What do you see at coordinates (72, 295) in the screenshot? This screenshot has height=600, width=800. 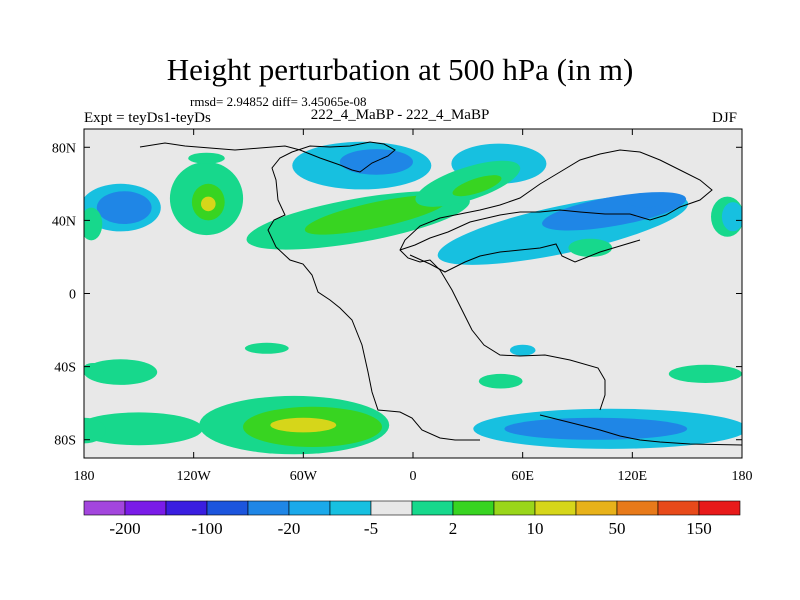 I see `y-tick-label-2: 0` at bounding box center [72, 295].